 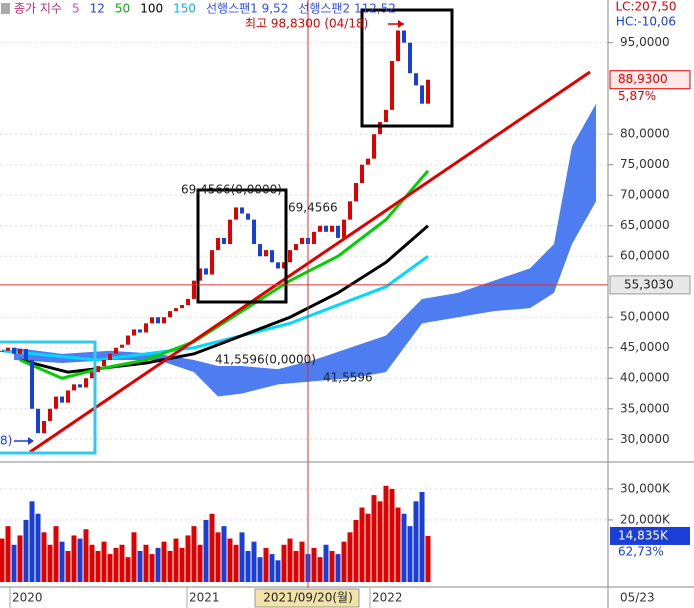 What do you see at coordinates (184, 9) in the screenshot?
I see `legend-item: 150` at bounding box center [184, 9].